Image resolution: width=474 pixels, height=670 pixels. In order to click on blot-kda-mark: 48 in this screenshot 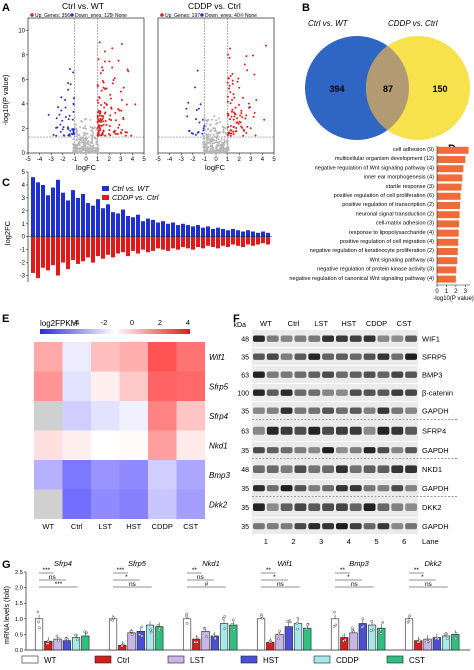, I will do `click(245, 470)`.